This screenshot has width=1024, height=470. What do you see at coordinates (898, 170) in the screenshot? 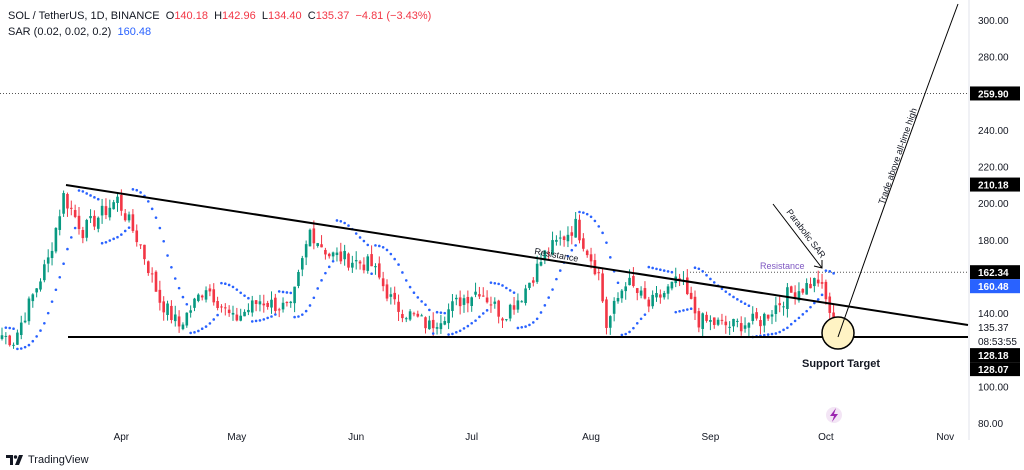
I see `breakout-projection-line` at bounding box center [898, 170].